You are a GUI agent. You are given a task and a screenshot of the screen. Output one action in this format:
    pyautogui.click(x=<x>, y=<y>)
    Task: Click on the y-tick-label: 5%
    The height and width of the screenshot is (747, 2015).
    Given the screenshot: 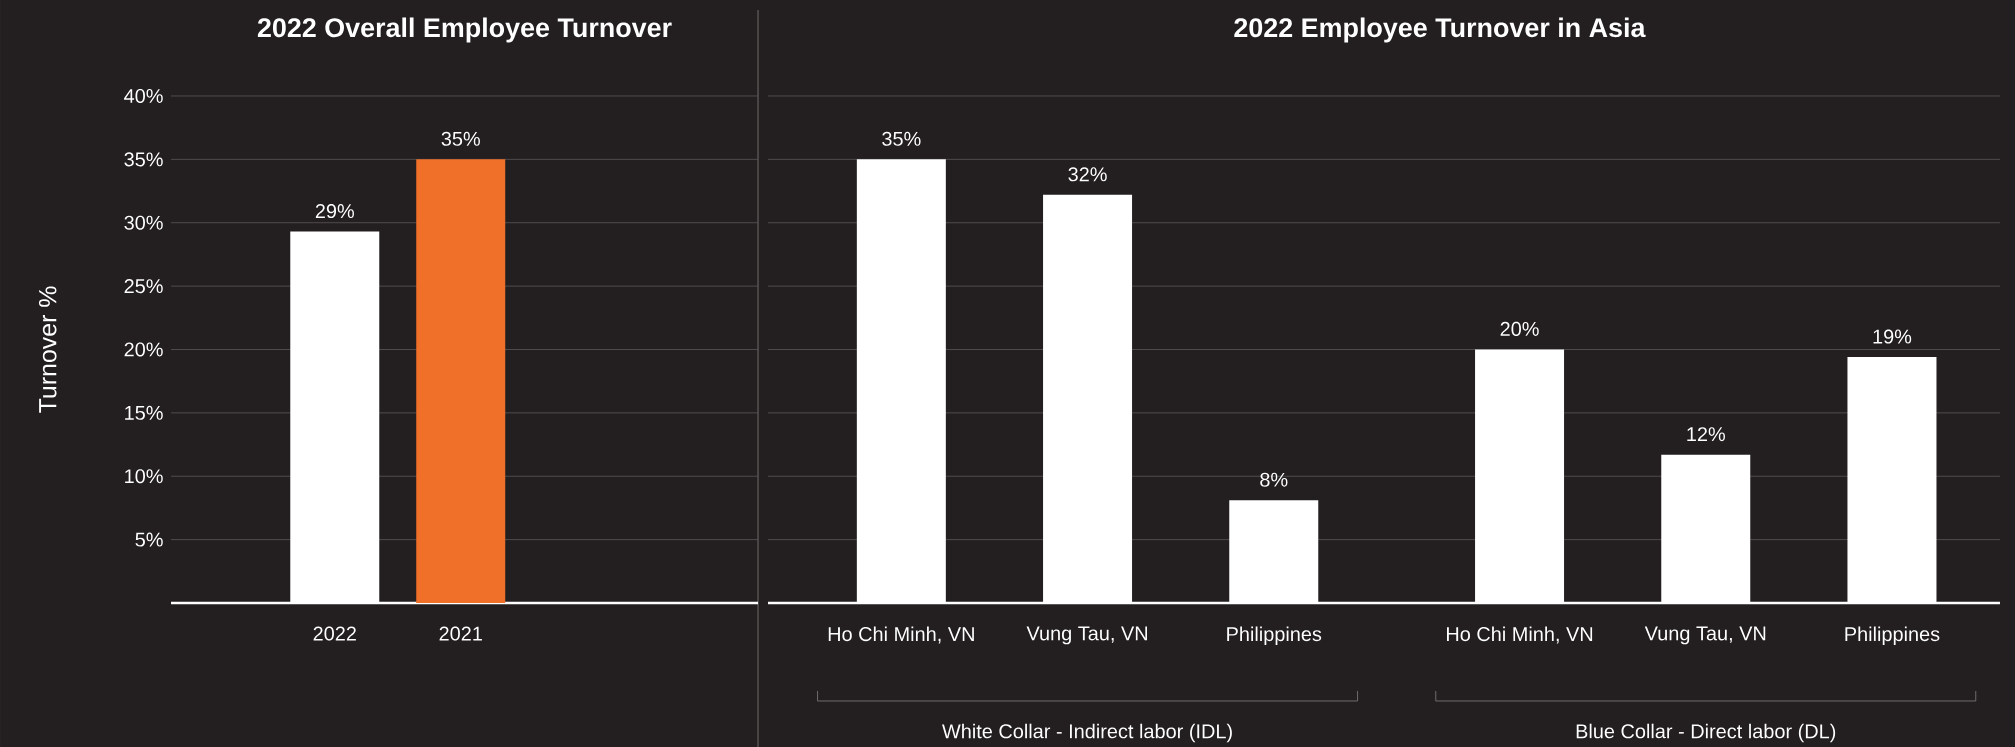 What is the action you would take?
    pyautogui.click(x=149, y=539)
    